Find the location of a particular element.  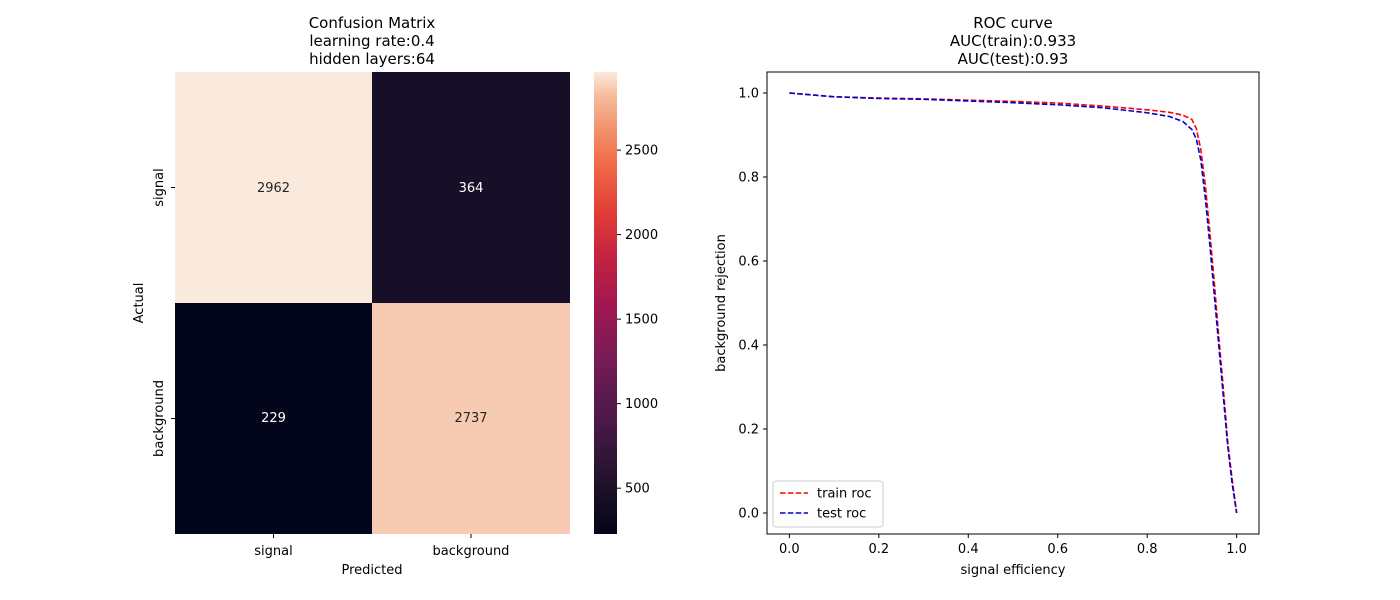

roc-xtick-label: 1.0 is located at coordinates (1236, 549).